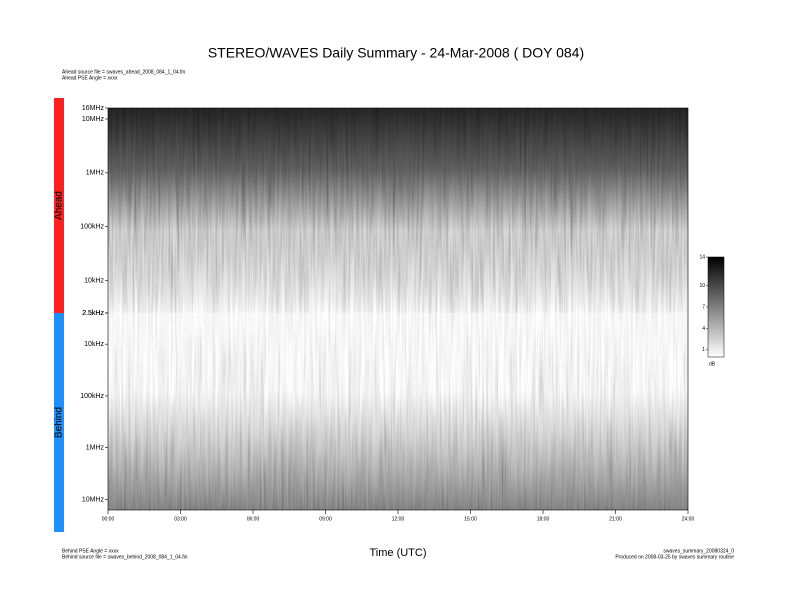 The width and height of the screenshot is (792, 612). Describe the element at coordinates (470, 519) in the screenshot. I see `x-tick-label: 15:00` at that location.